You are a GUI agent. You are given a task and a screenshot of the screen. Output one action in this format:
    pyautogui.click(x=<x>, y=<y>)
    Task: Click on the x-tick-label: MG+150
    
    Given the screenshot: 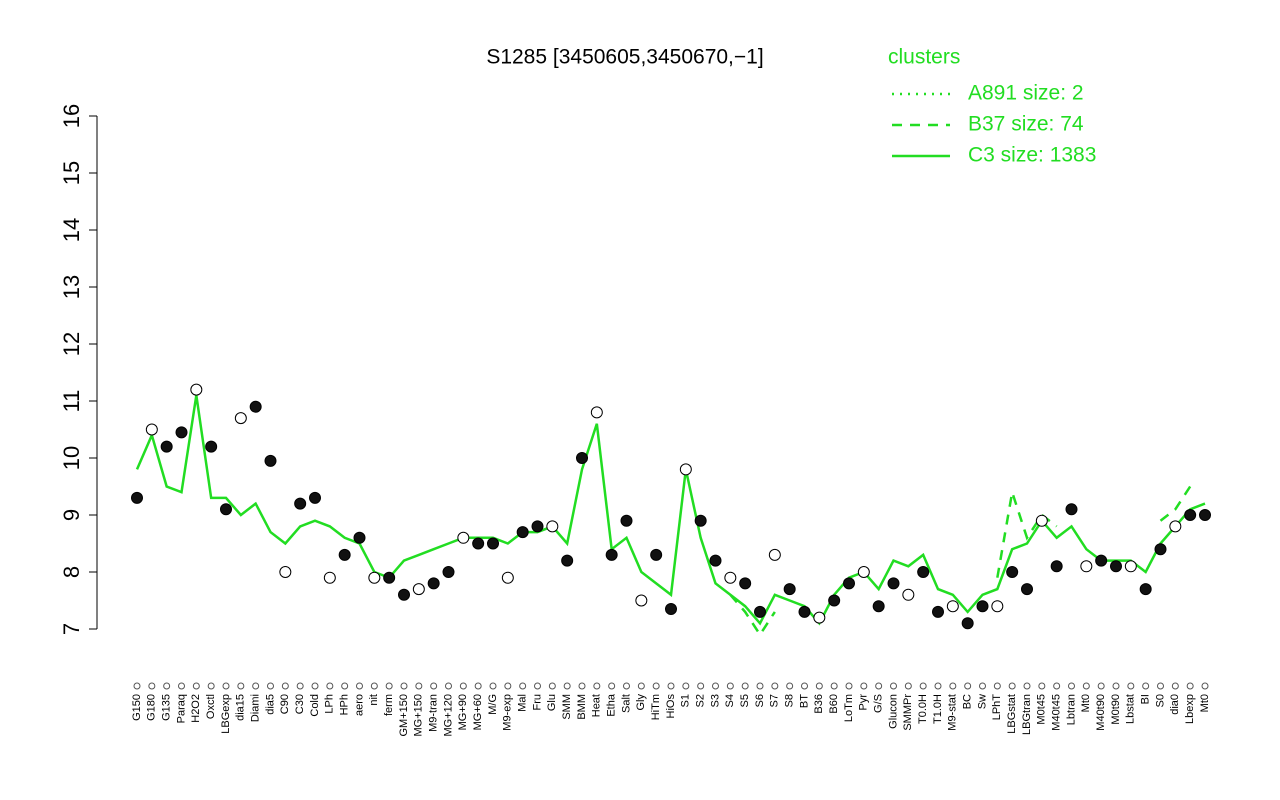 What is the action you would take?
    pyautogui.click(x=419, y=715)
    